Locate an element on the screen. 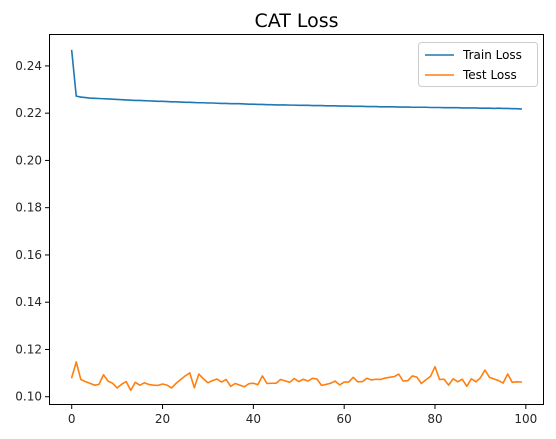 Image resolution: width=556 pixels, height=439 pixels. x-axis: 0 20 40 60 80 100 is located at coordinates (302, 415).